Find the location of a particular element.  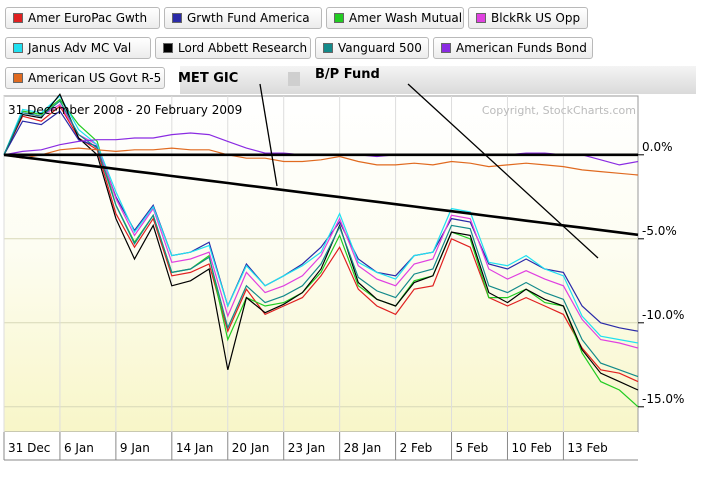

legend-item-janus: Janus Adv MC Val is located at coordinates (78, 48).